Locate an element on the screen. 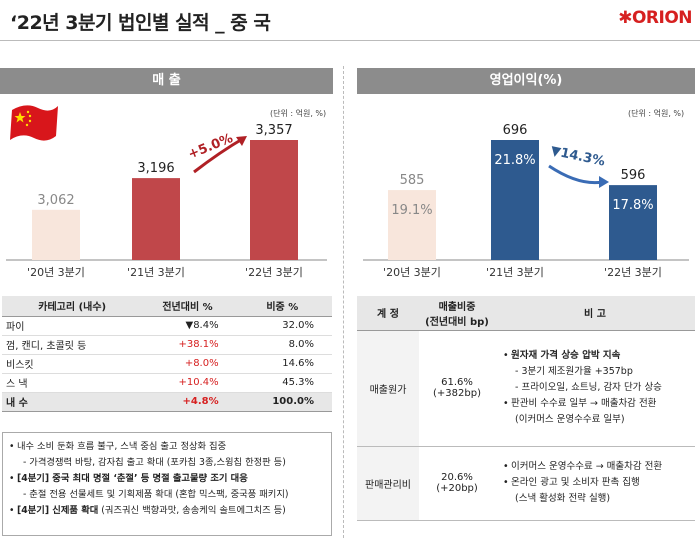  bar-value-label: 3,357 is located at coordinates (273, 130).